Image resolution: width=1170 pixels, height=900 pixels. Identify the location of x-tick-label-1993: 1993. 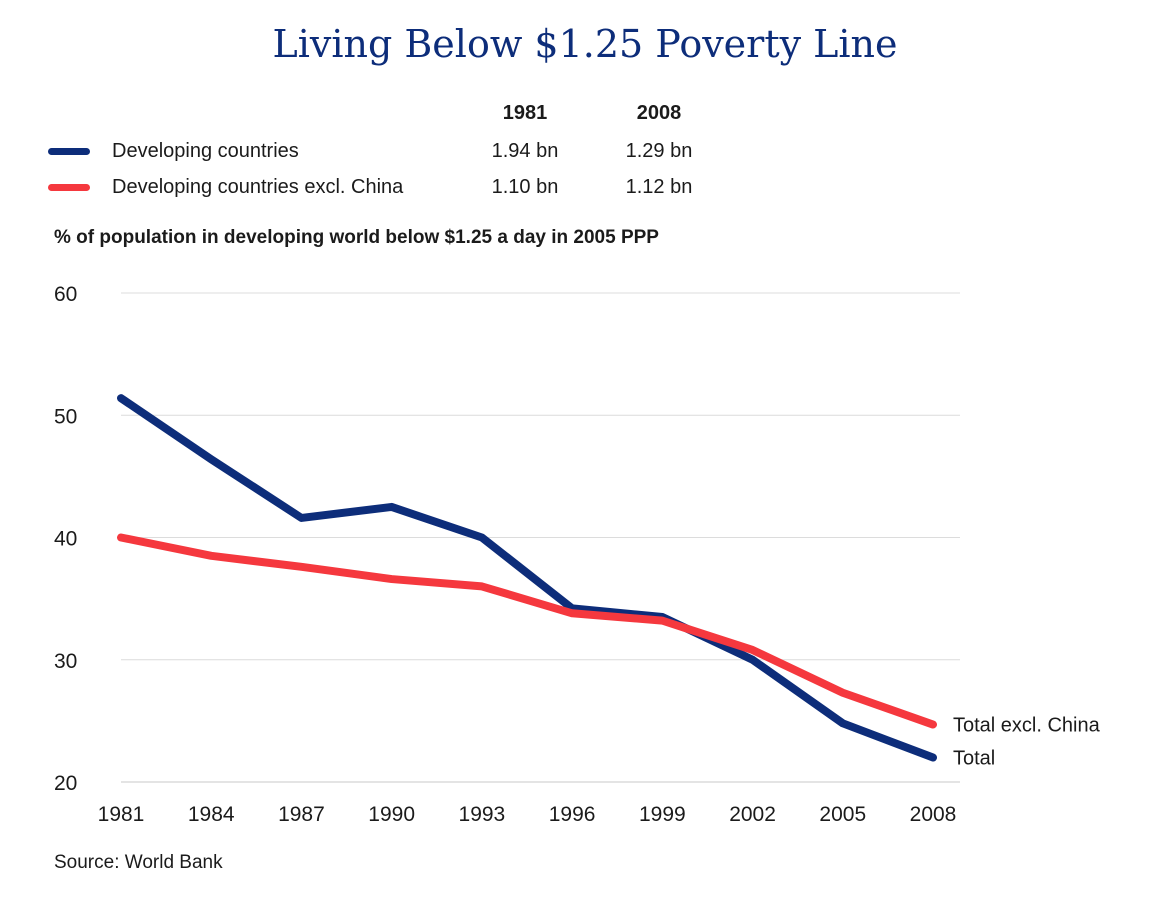
(482, 814).